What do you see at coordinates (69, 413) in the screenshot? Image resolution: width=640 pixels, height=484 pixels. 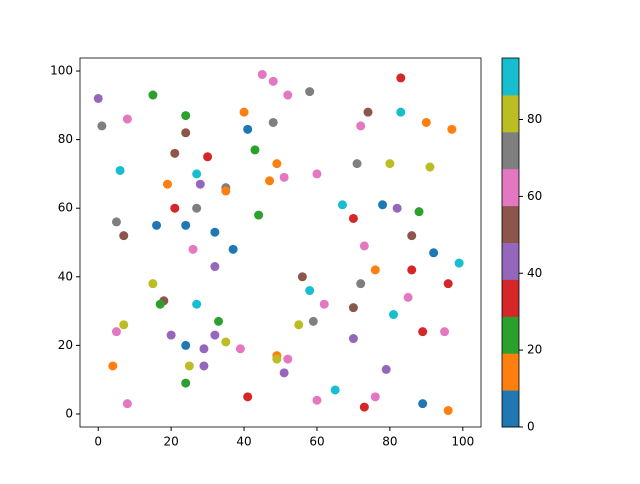 I see `y-tick-label: 0` at bounding box center [69, 413].